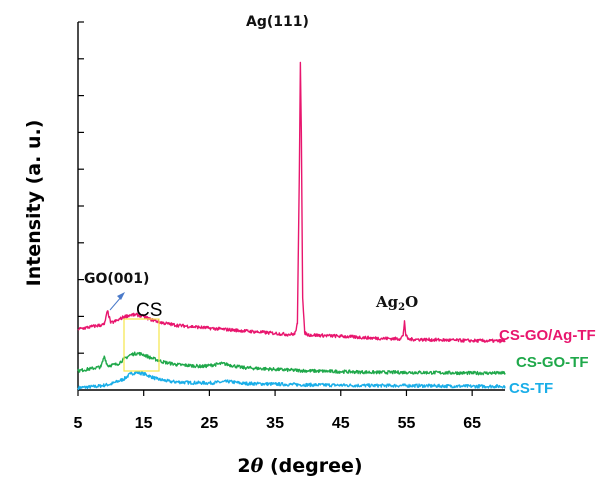  What do you see at coordinates (275, 423) in the screenshot?
I see `x-tick-label: 35` at bounding box center [275, 423].